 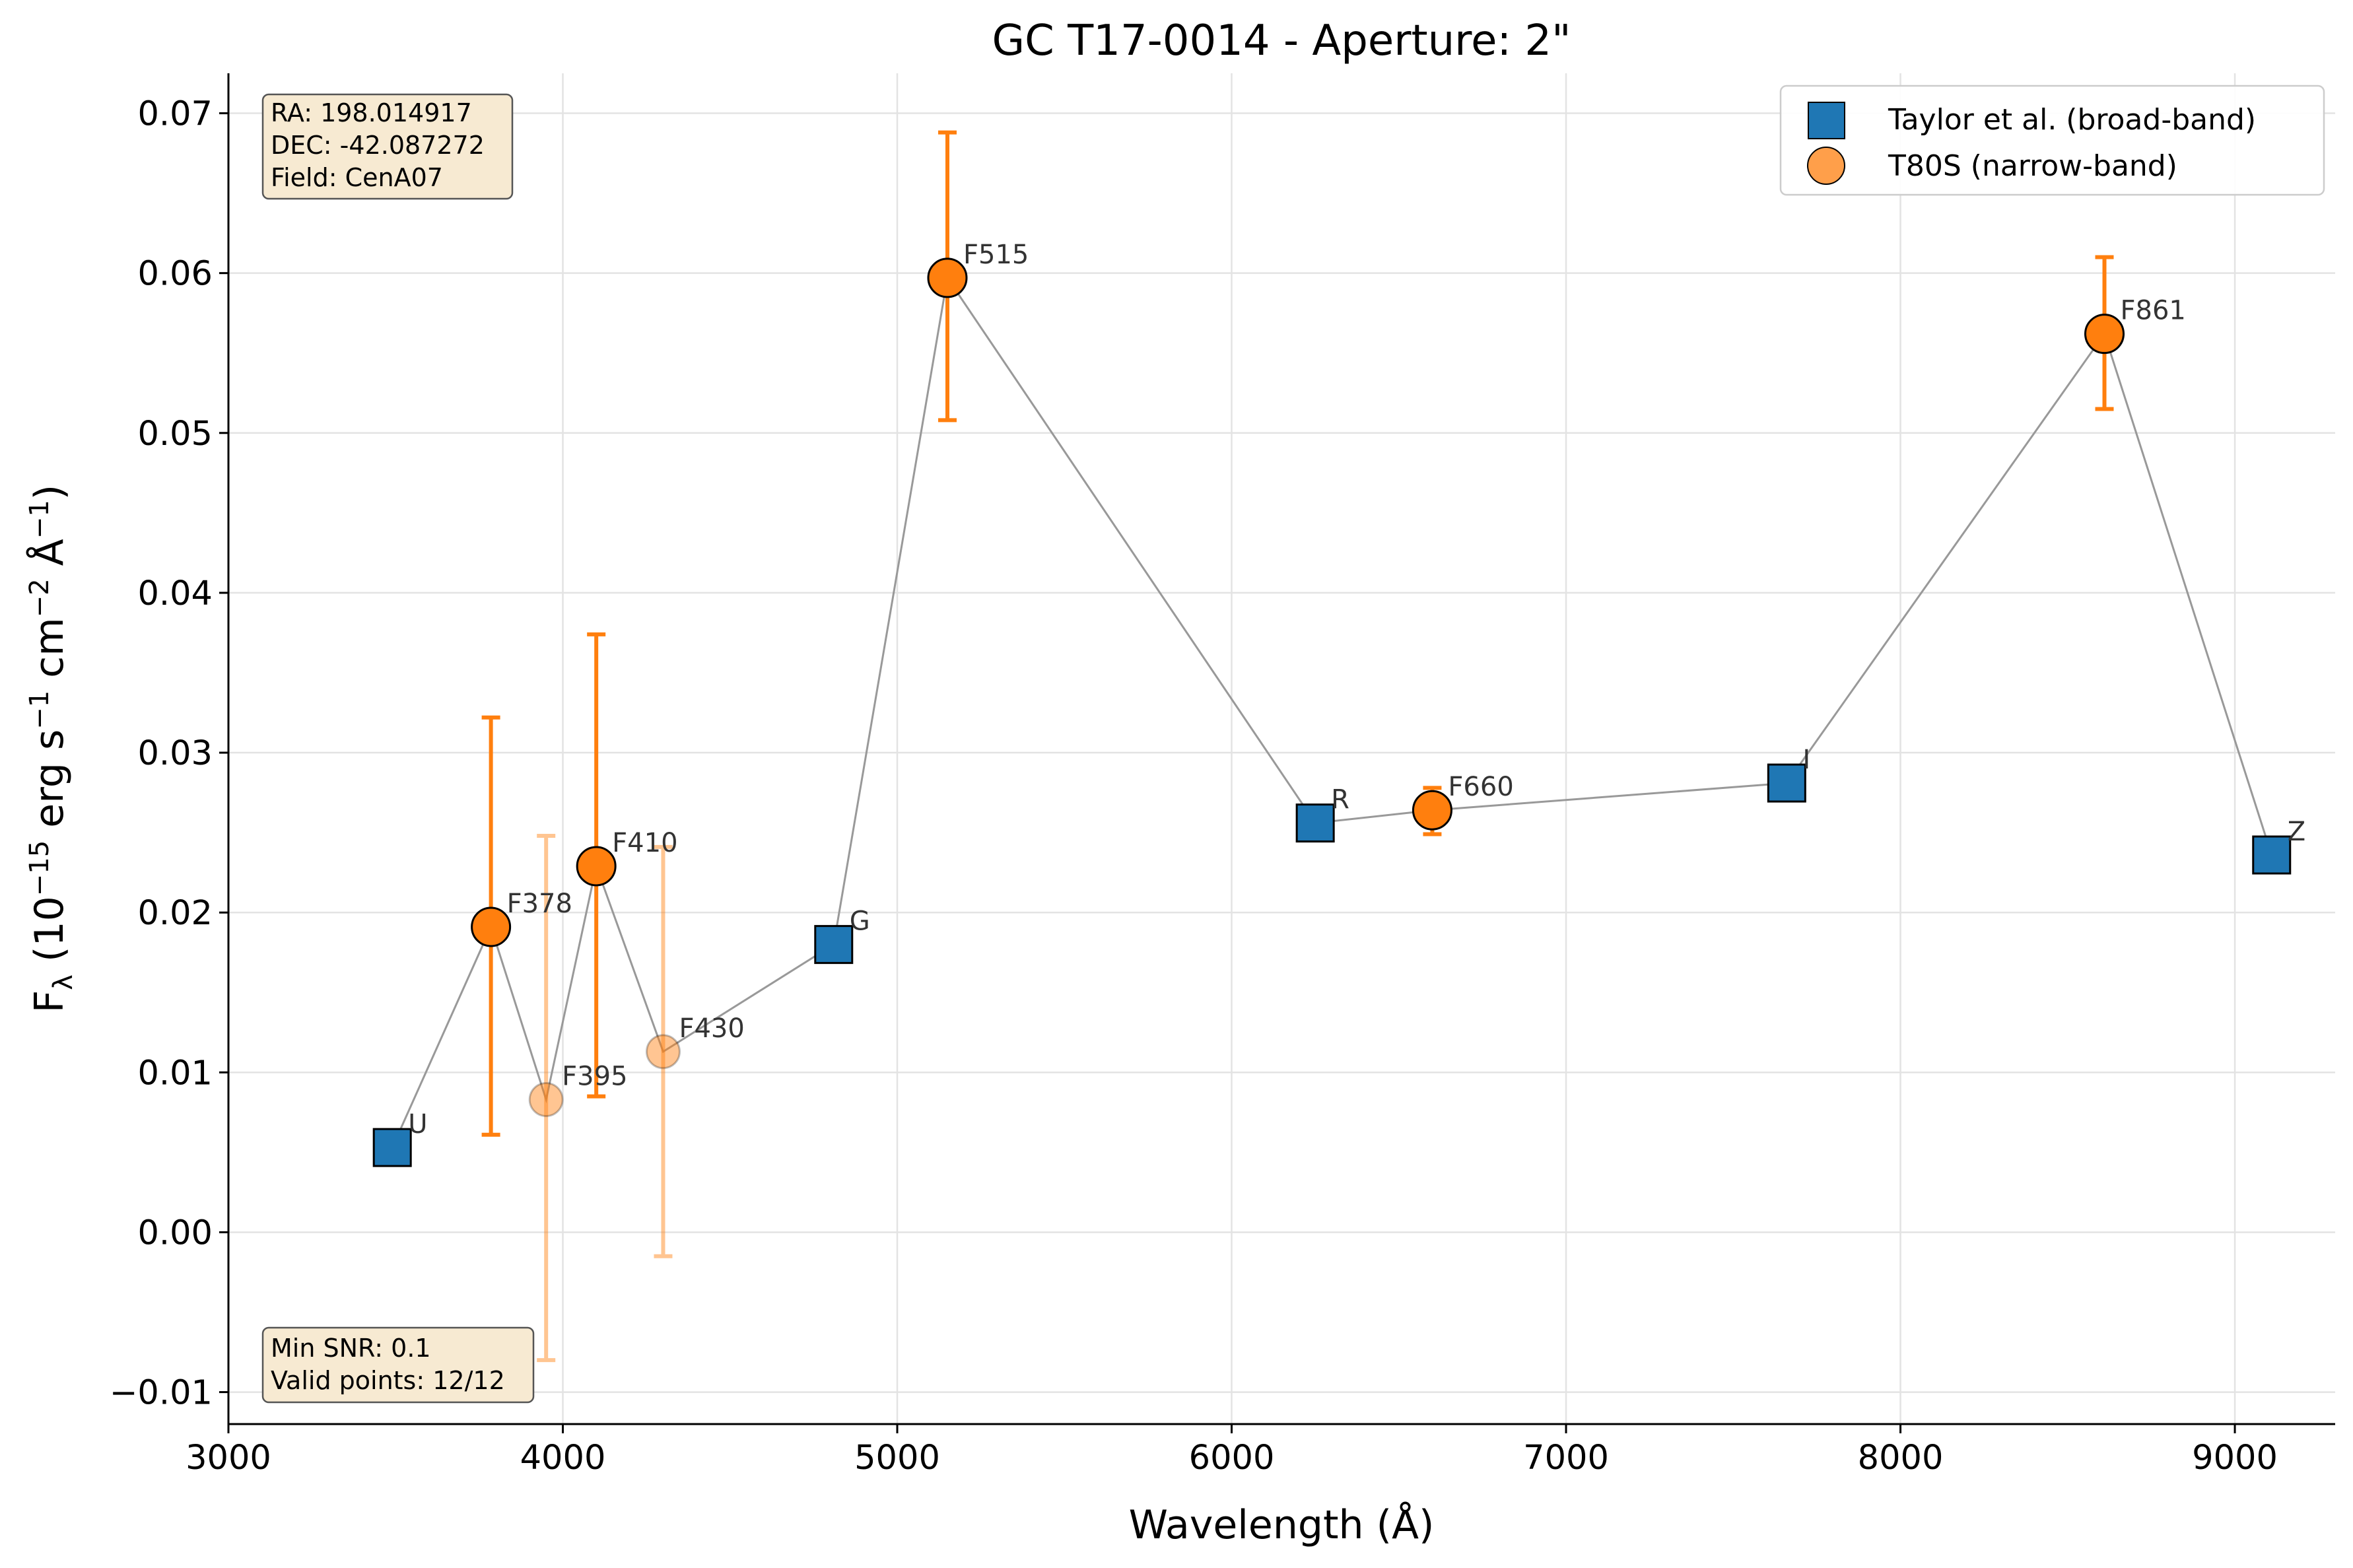 I want to click on info-min-snr: Min SNR: 0.1, so click(x=351, y=1348).